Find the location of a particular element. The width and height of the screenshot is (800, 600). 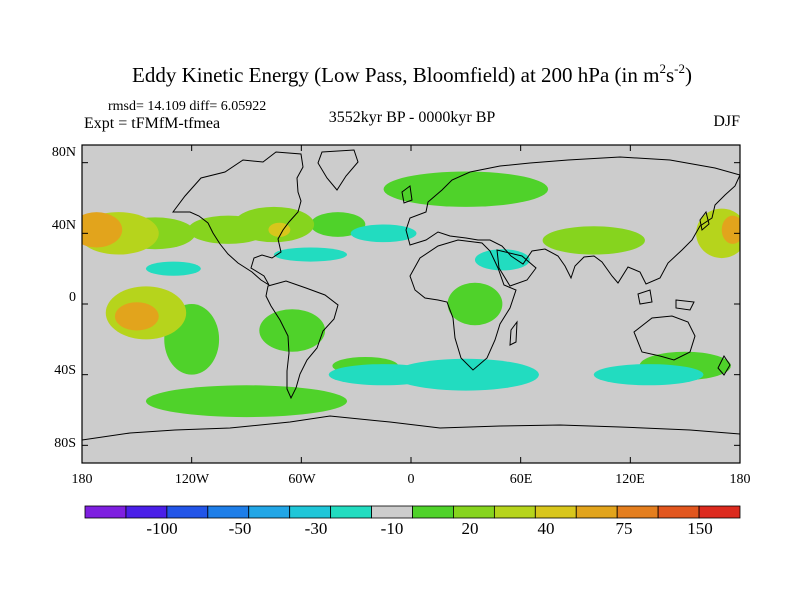

colorbar-label: 20 is located at coordinates (470, 528).